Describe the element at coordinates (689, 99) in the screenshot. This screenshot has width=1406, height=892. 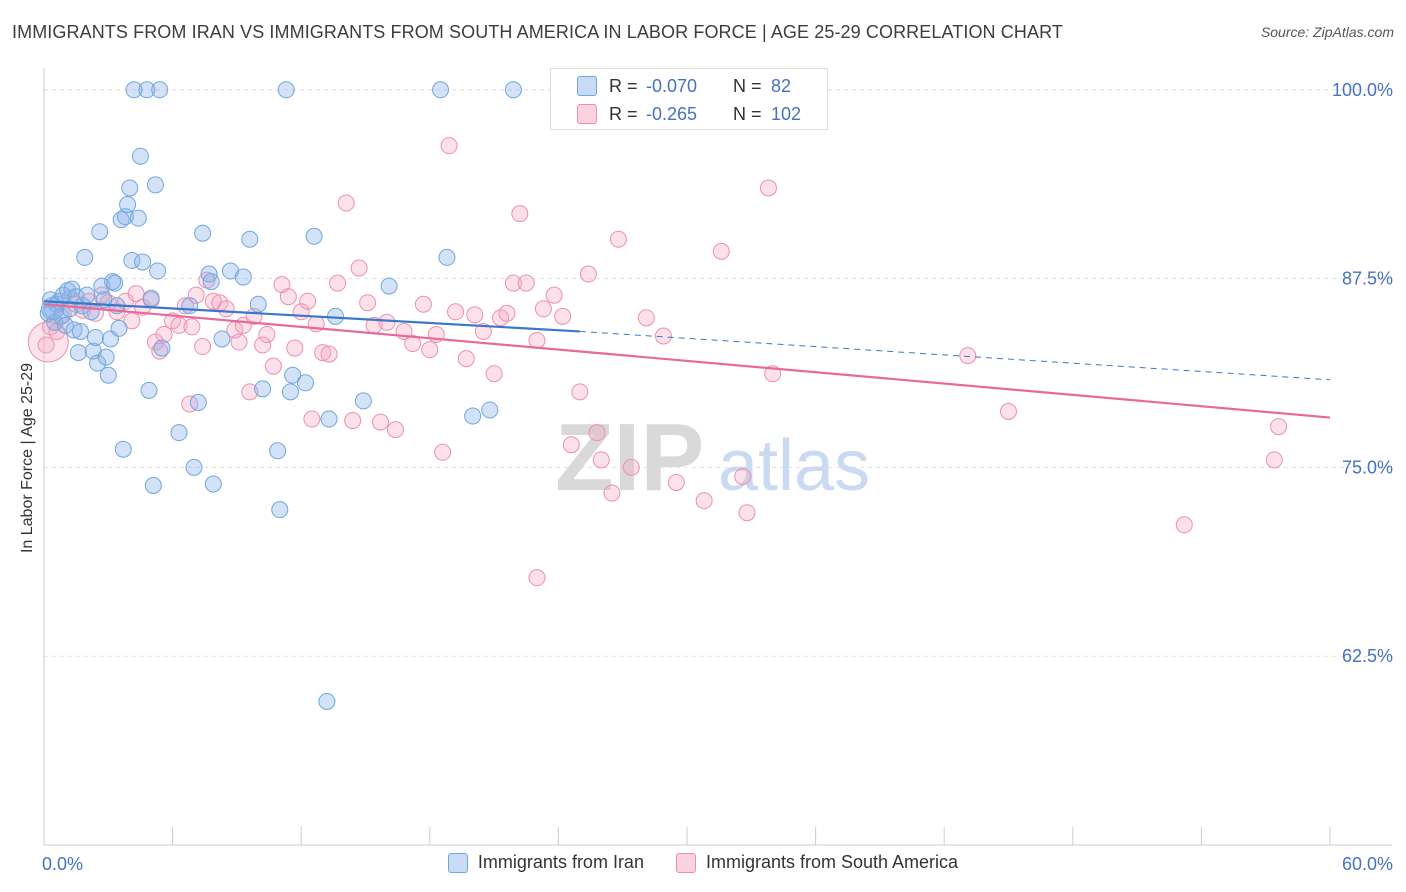
I see `stats-legend-box: R = -0.070 N = 82 R = -0.265 N = 102` at that location.